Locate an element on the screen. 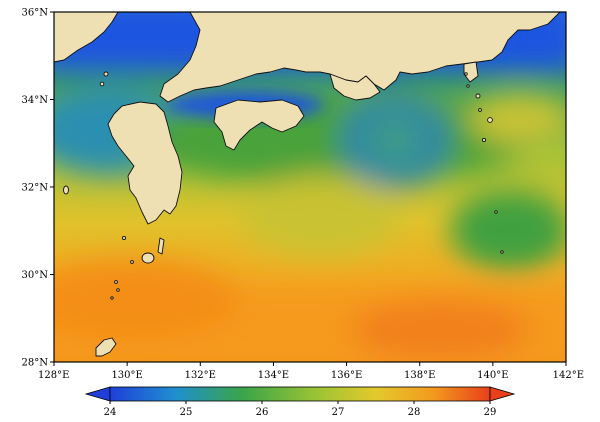 This screenshot has width=600, height=422. y-tick-label: 32°N is located at coordinates (35, 188).